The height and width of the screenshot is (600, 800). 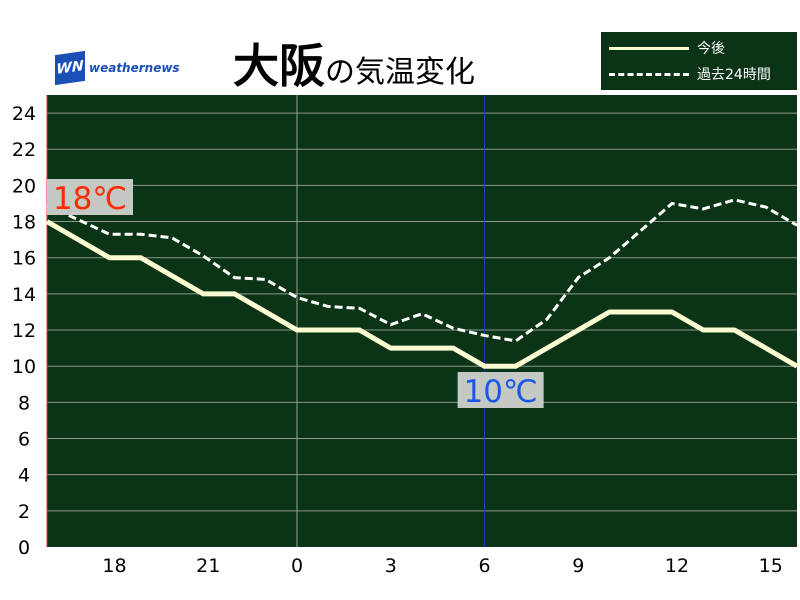 What do you see at coordinates (24, 223) in the screenshot?
I see `y-tick-label: 18` at bounding box center [24, 223].